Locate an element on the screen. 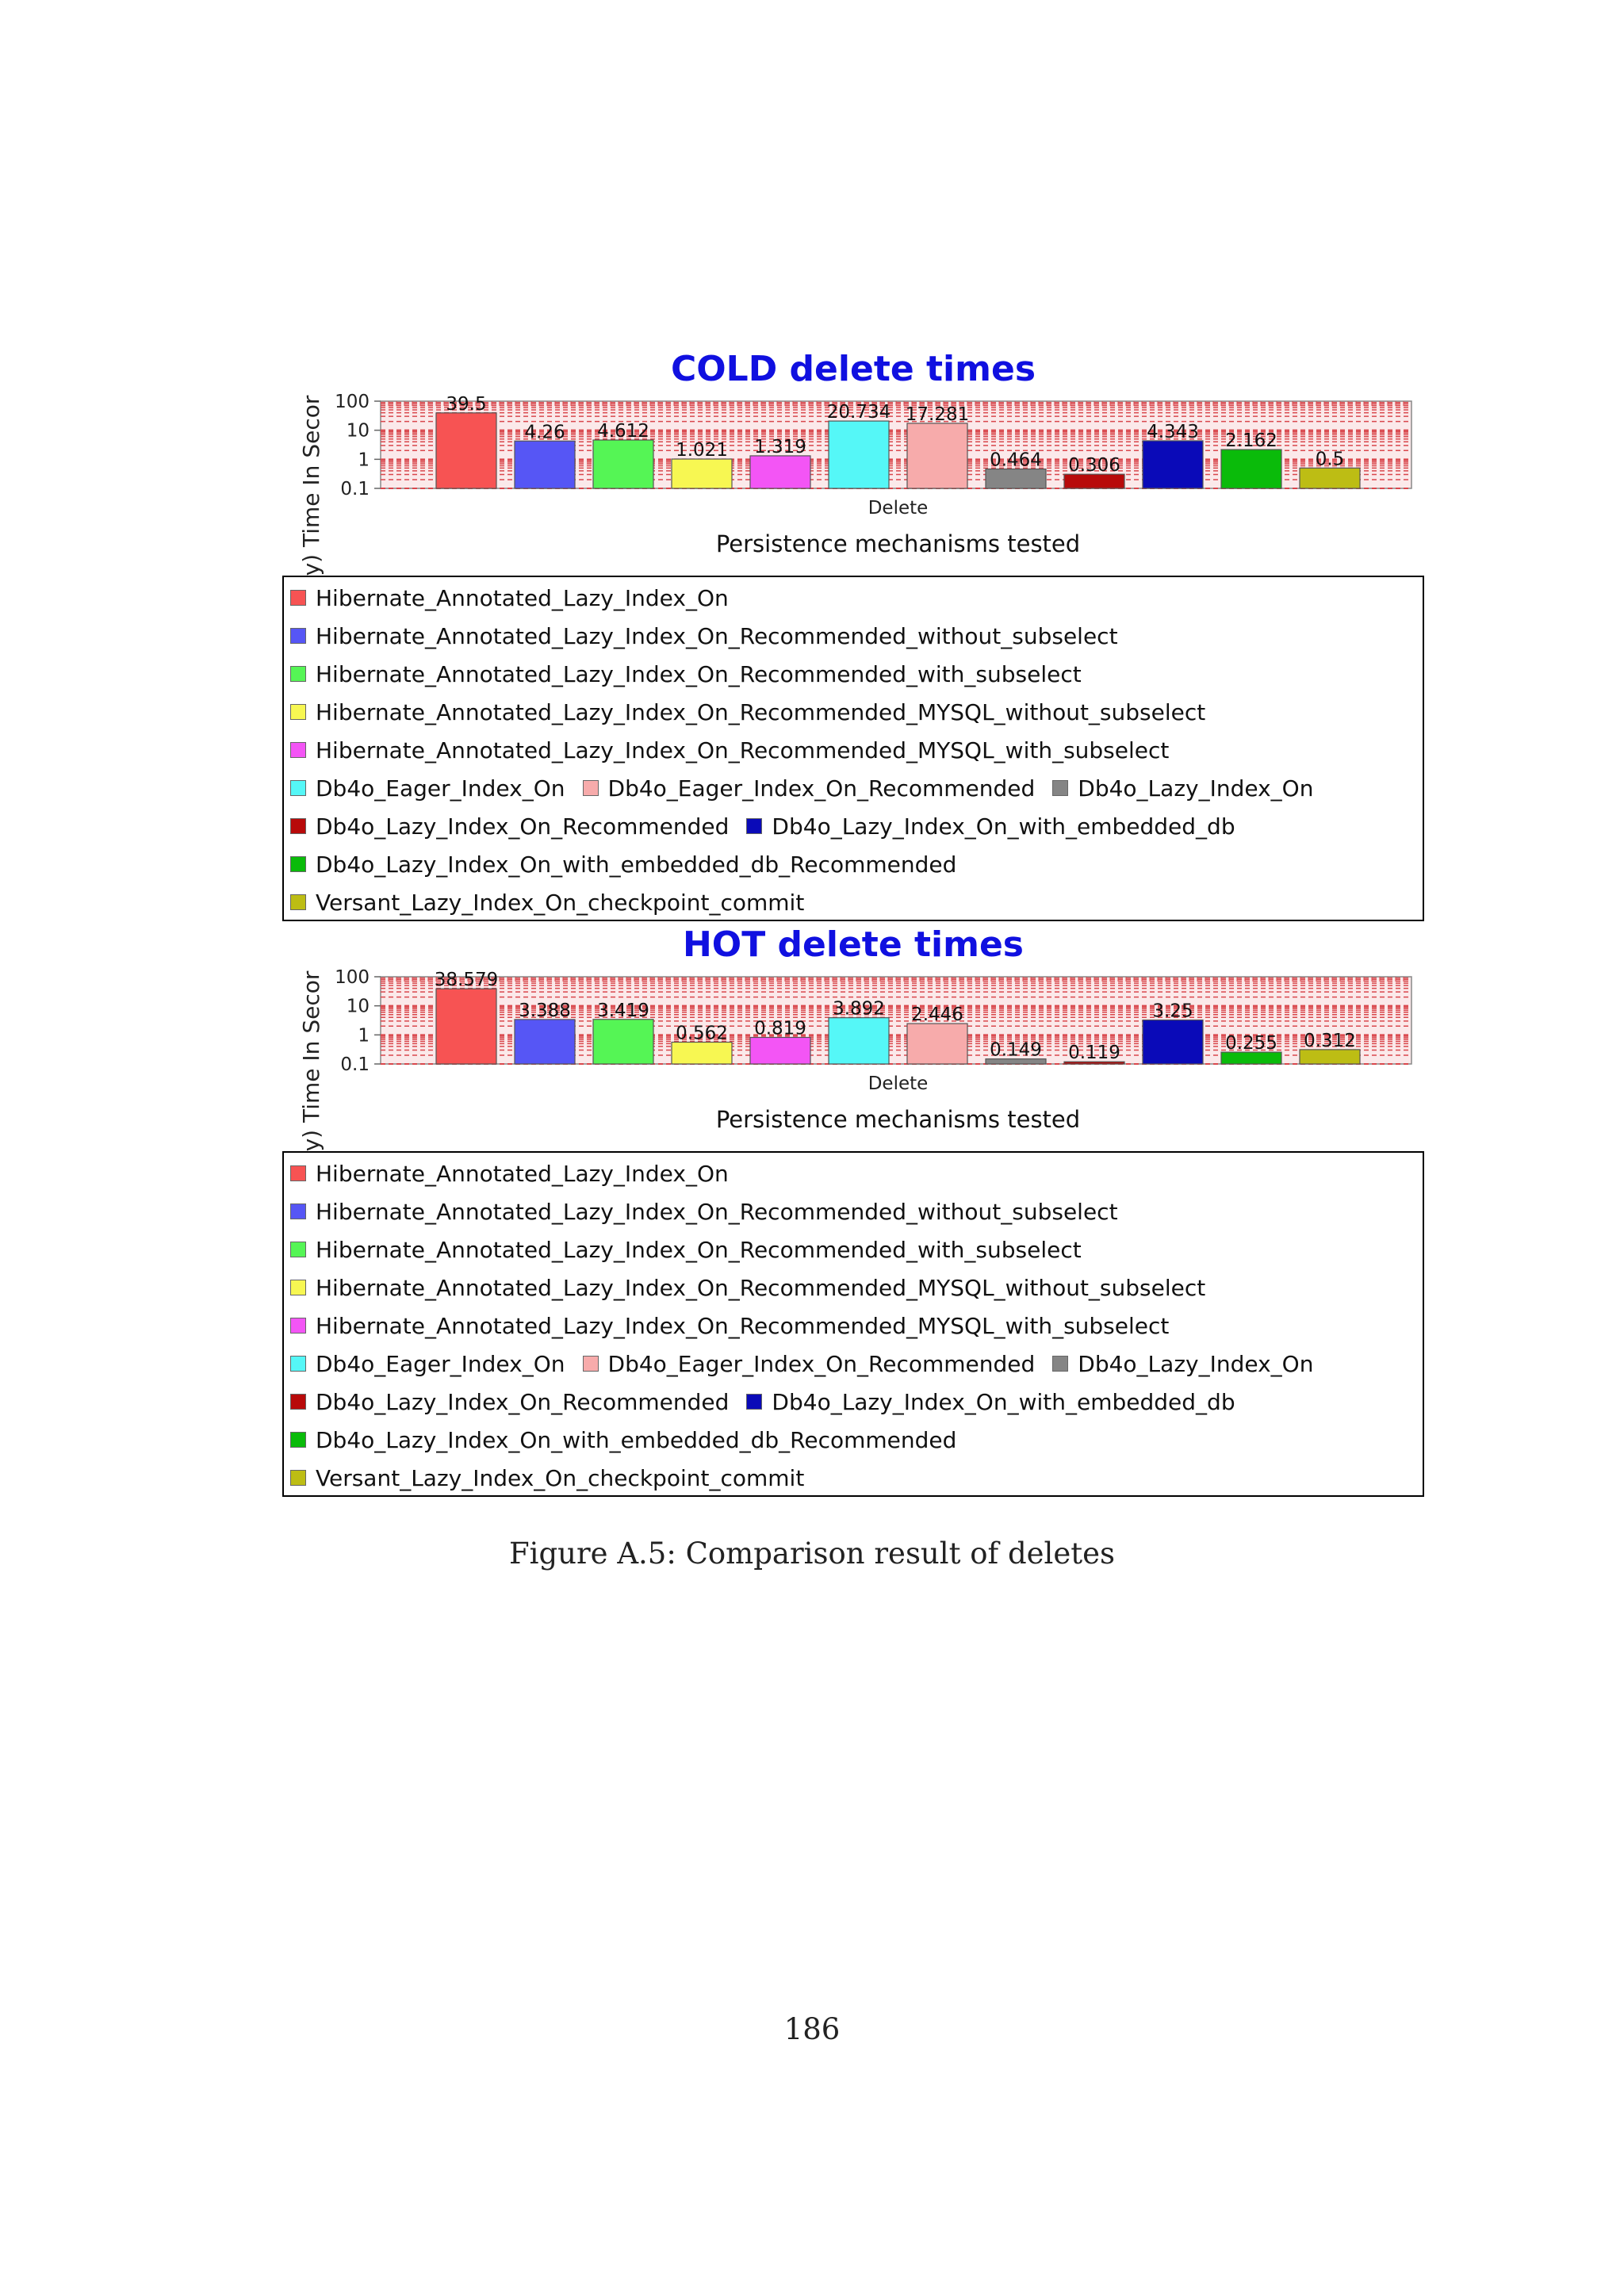 This screenshot has height=2296, width=1624. figure-caption: Figure A.5: Comparison result of deletes is located at coordinates (812, 1554).